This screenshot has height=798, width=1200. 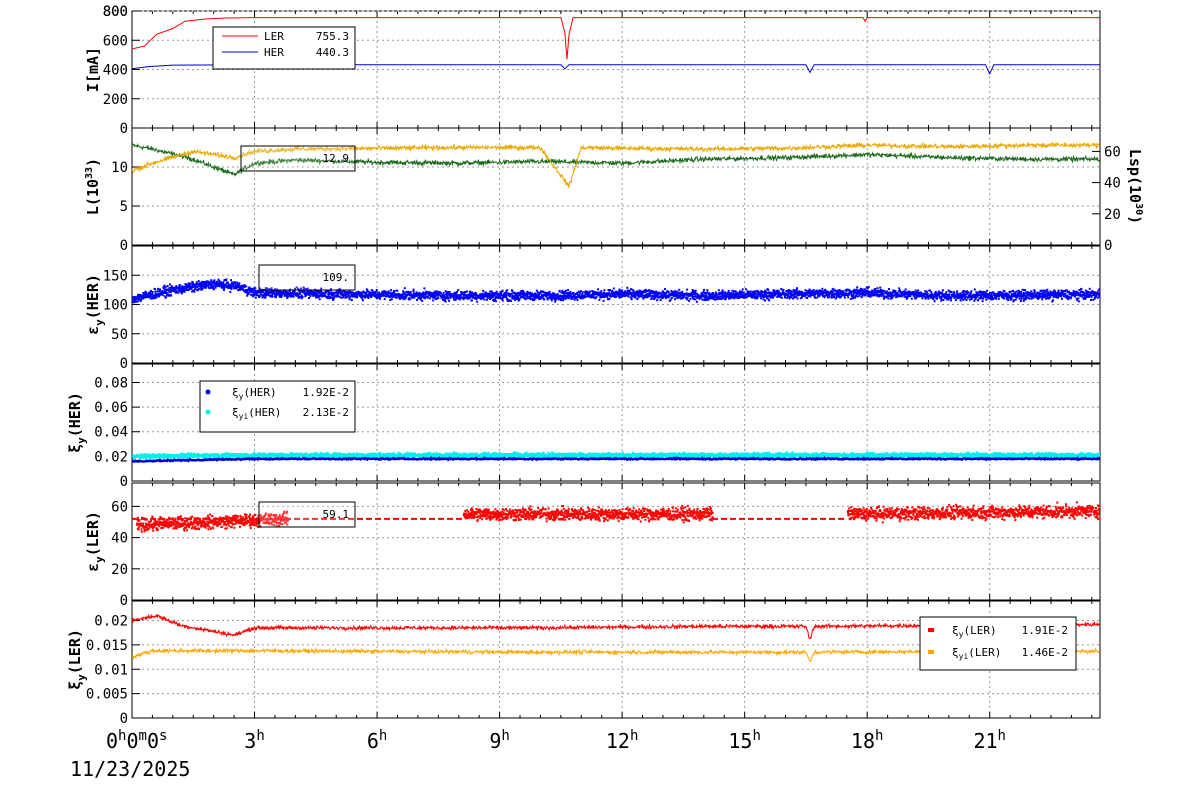 I want to click on y-tick-label: 0.08, so click(x=111, y=383).